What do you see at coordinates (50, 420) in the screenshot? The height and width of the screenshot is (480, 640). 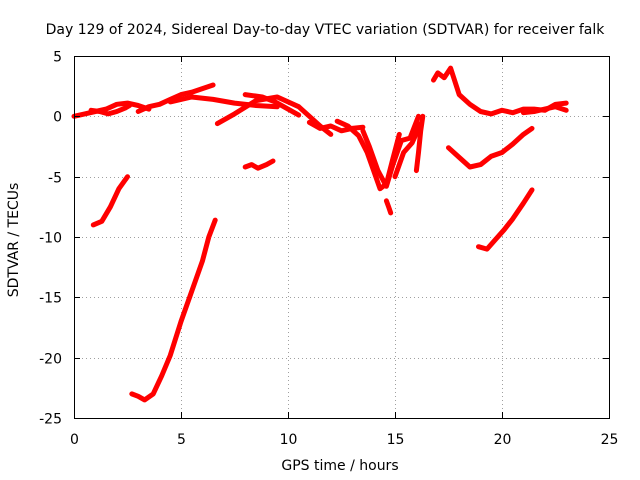 I see `y-tick-label: -25` at bounding box center [50, 420].